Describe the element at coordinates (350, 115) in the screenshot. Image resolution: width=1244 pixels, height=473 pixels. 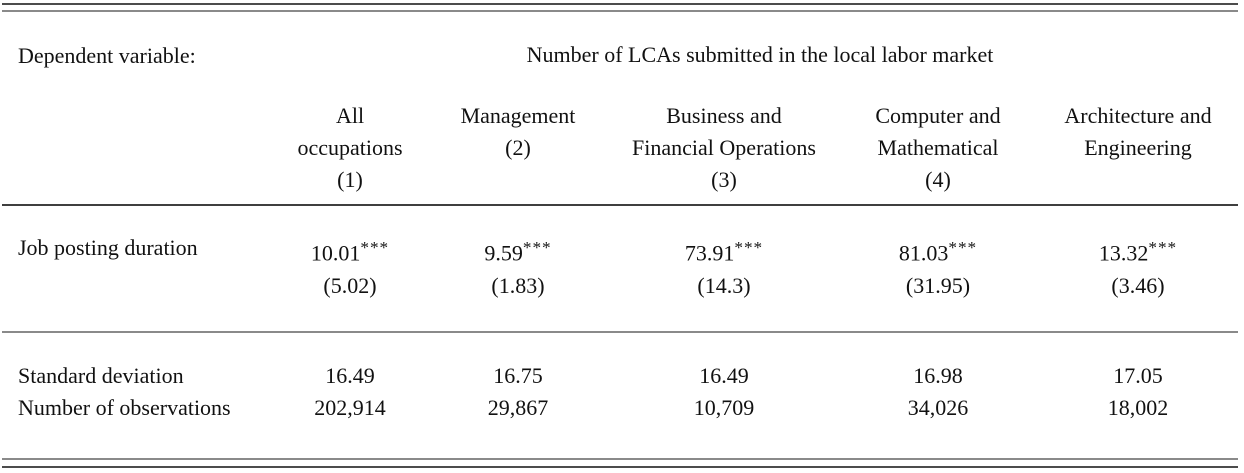
I see `column-header-line1: All` at that location.